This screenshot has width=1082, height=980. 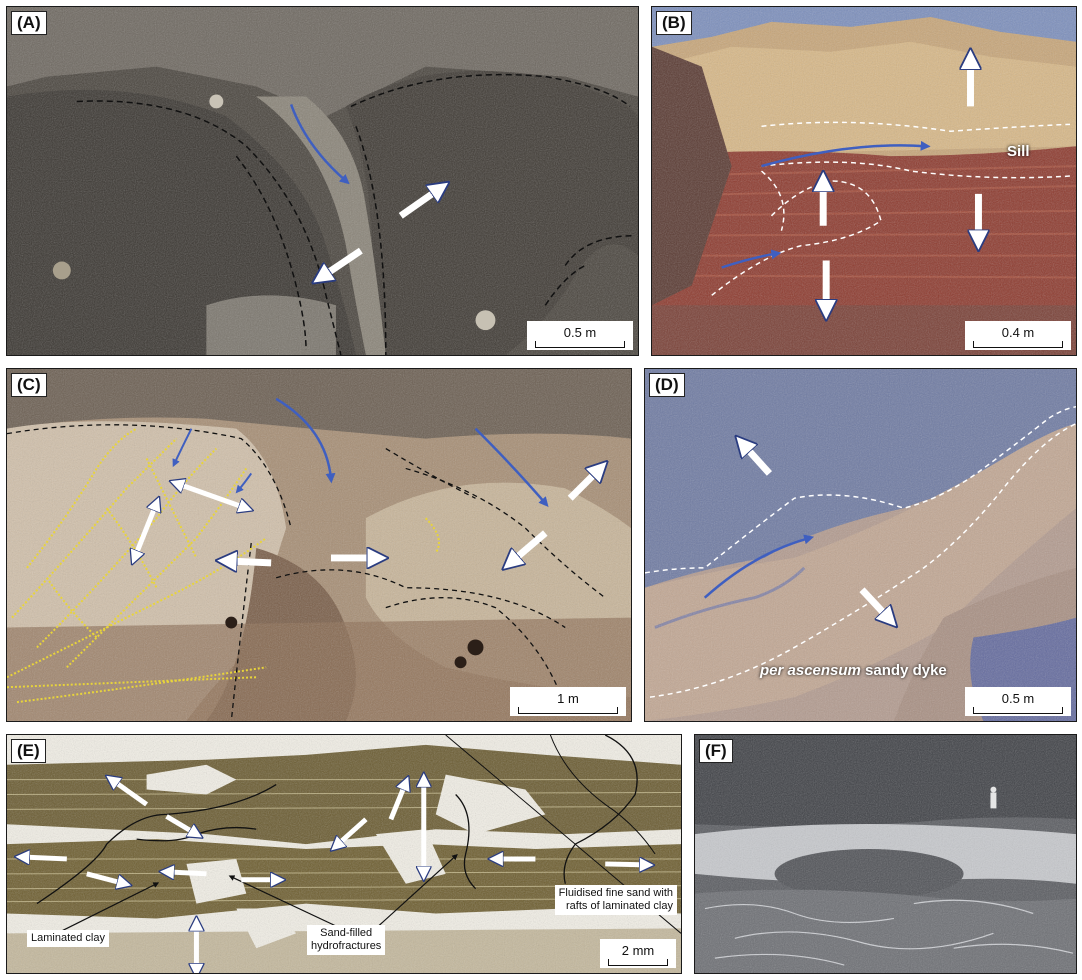 I want to click on dyke-label-rest: sandy dyke, so click(x=903, y=670).